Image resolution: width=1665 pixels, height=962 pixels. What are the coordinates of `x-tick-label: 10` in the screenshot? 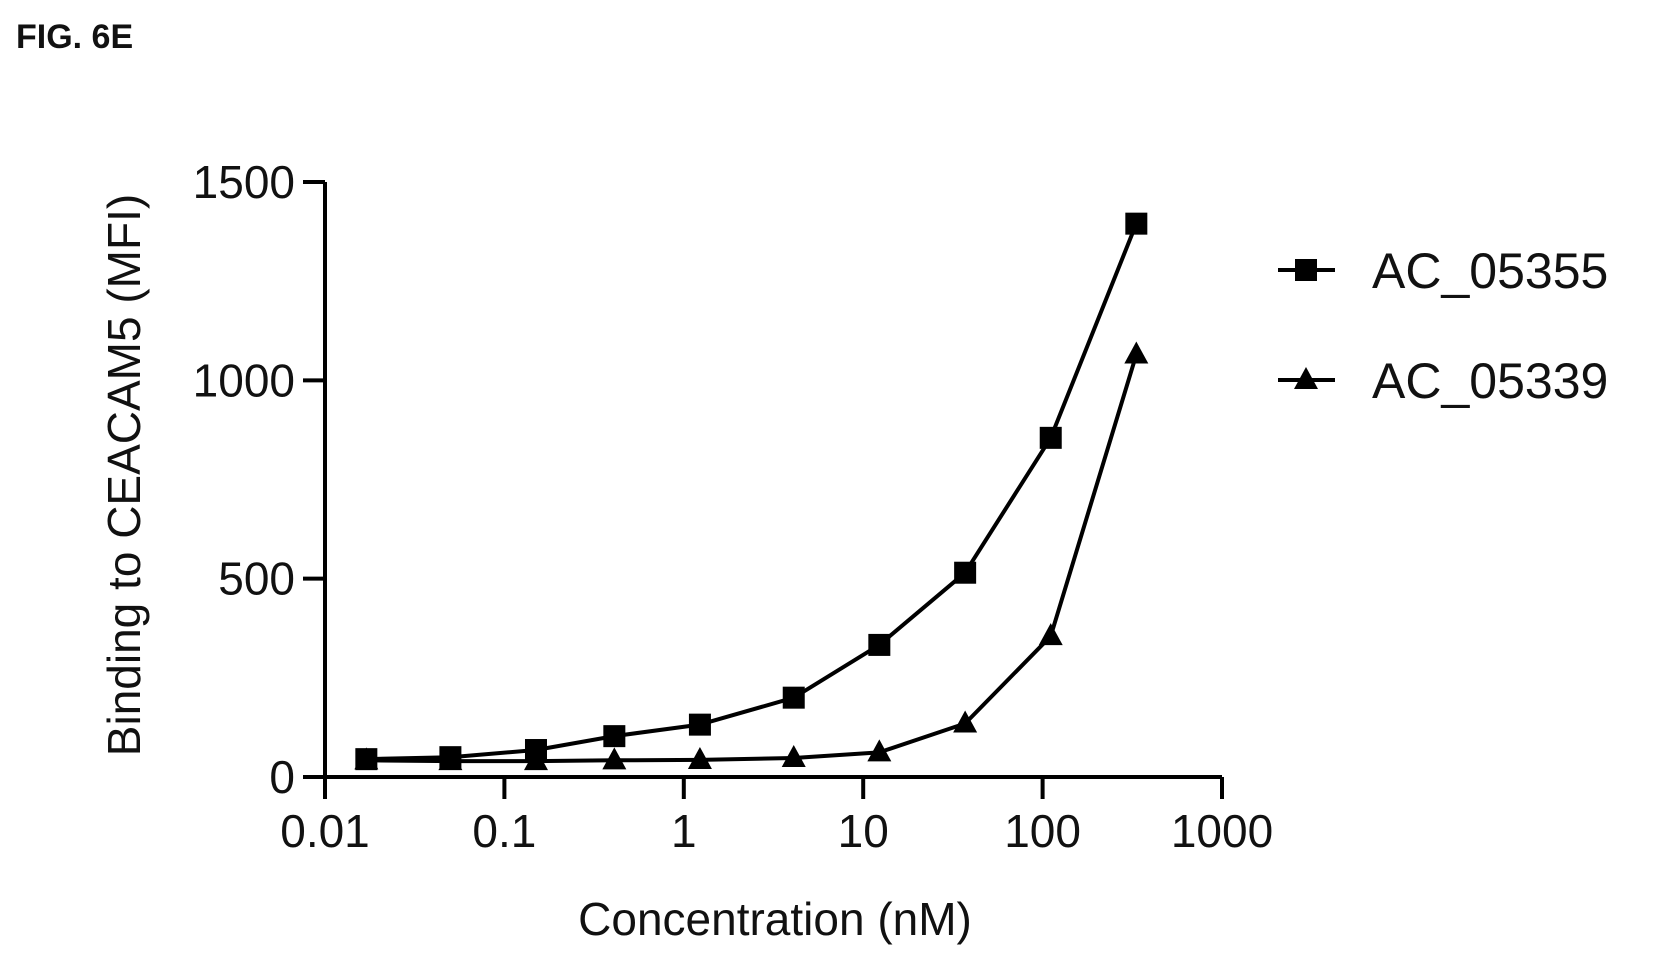 It's located at (863, 831).